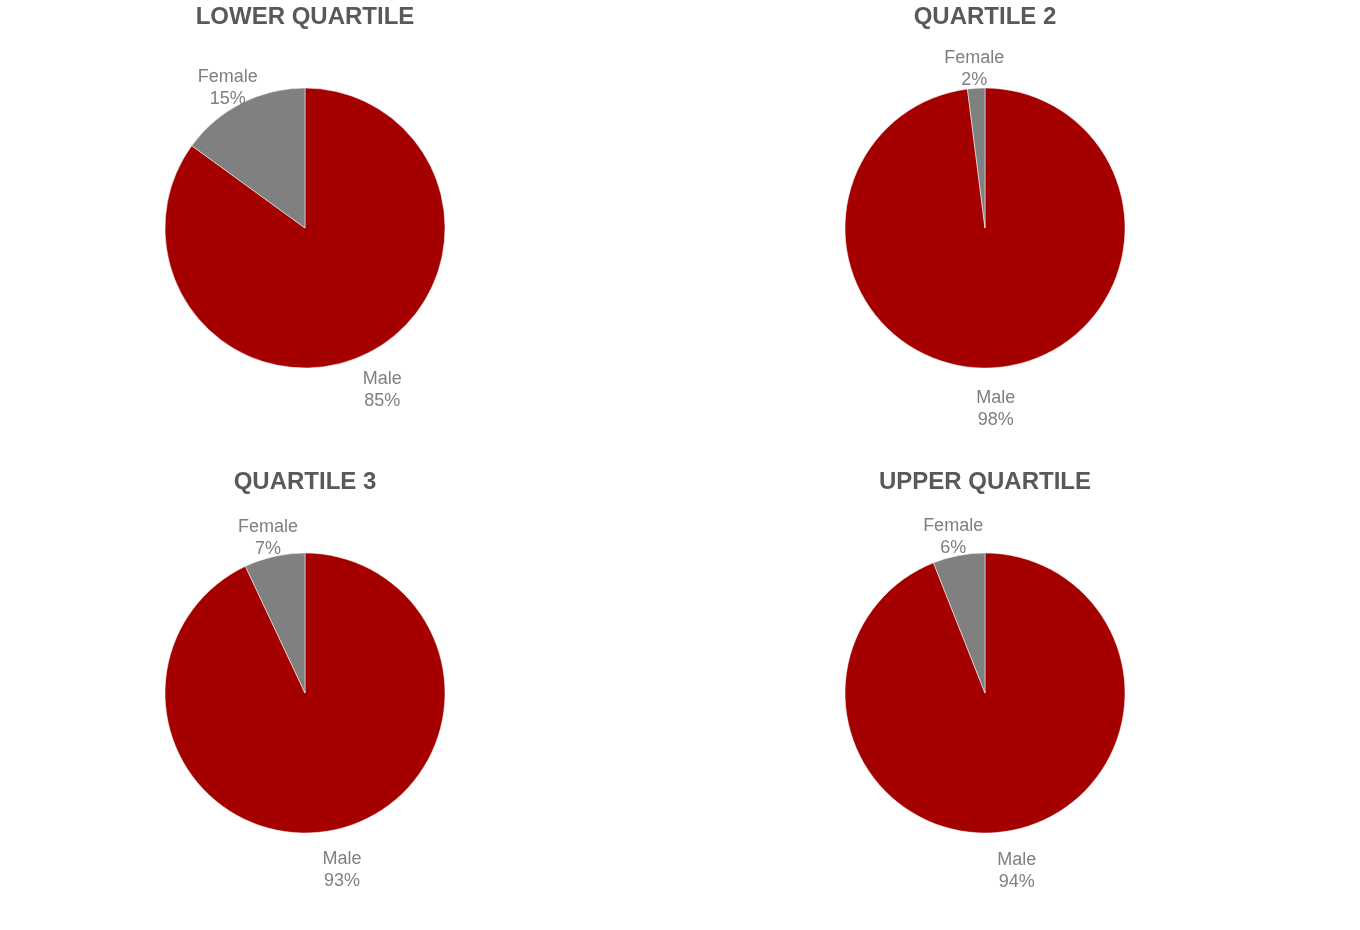 The image size is (1360, 930). What do you see at coordinates (974, 79) in the screenshot?
I see `data-label: 2%` at bounding box center [974, 79].